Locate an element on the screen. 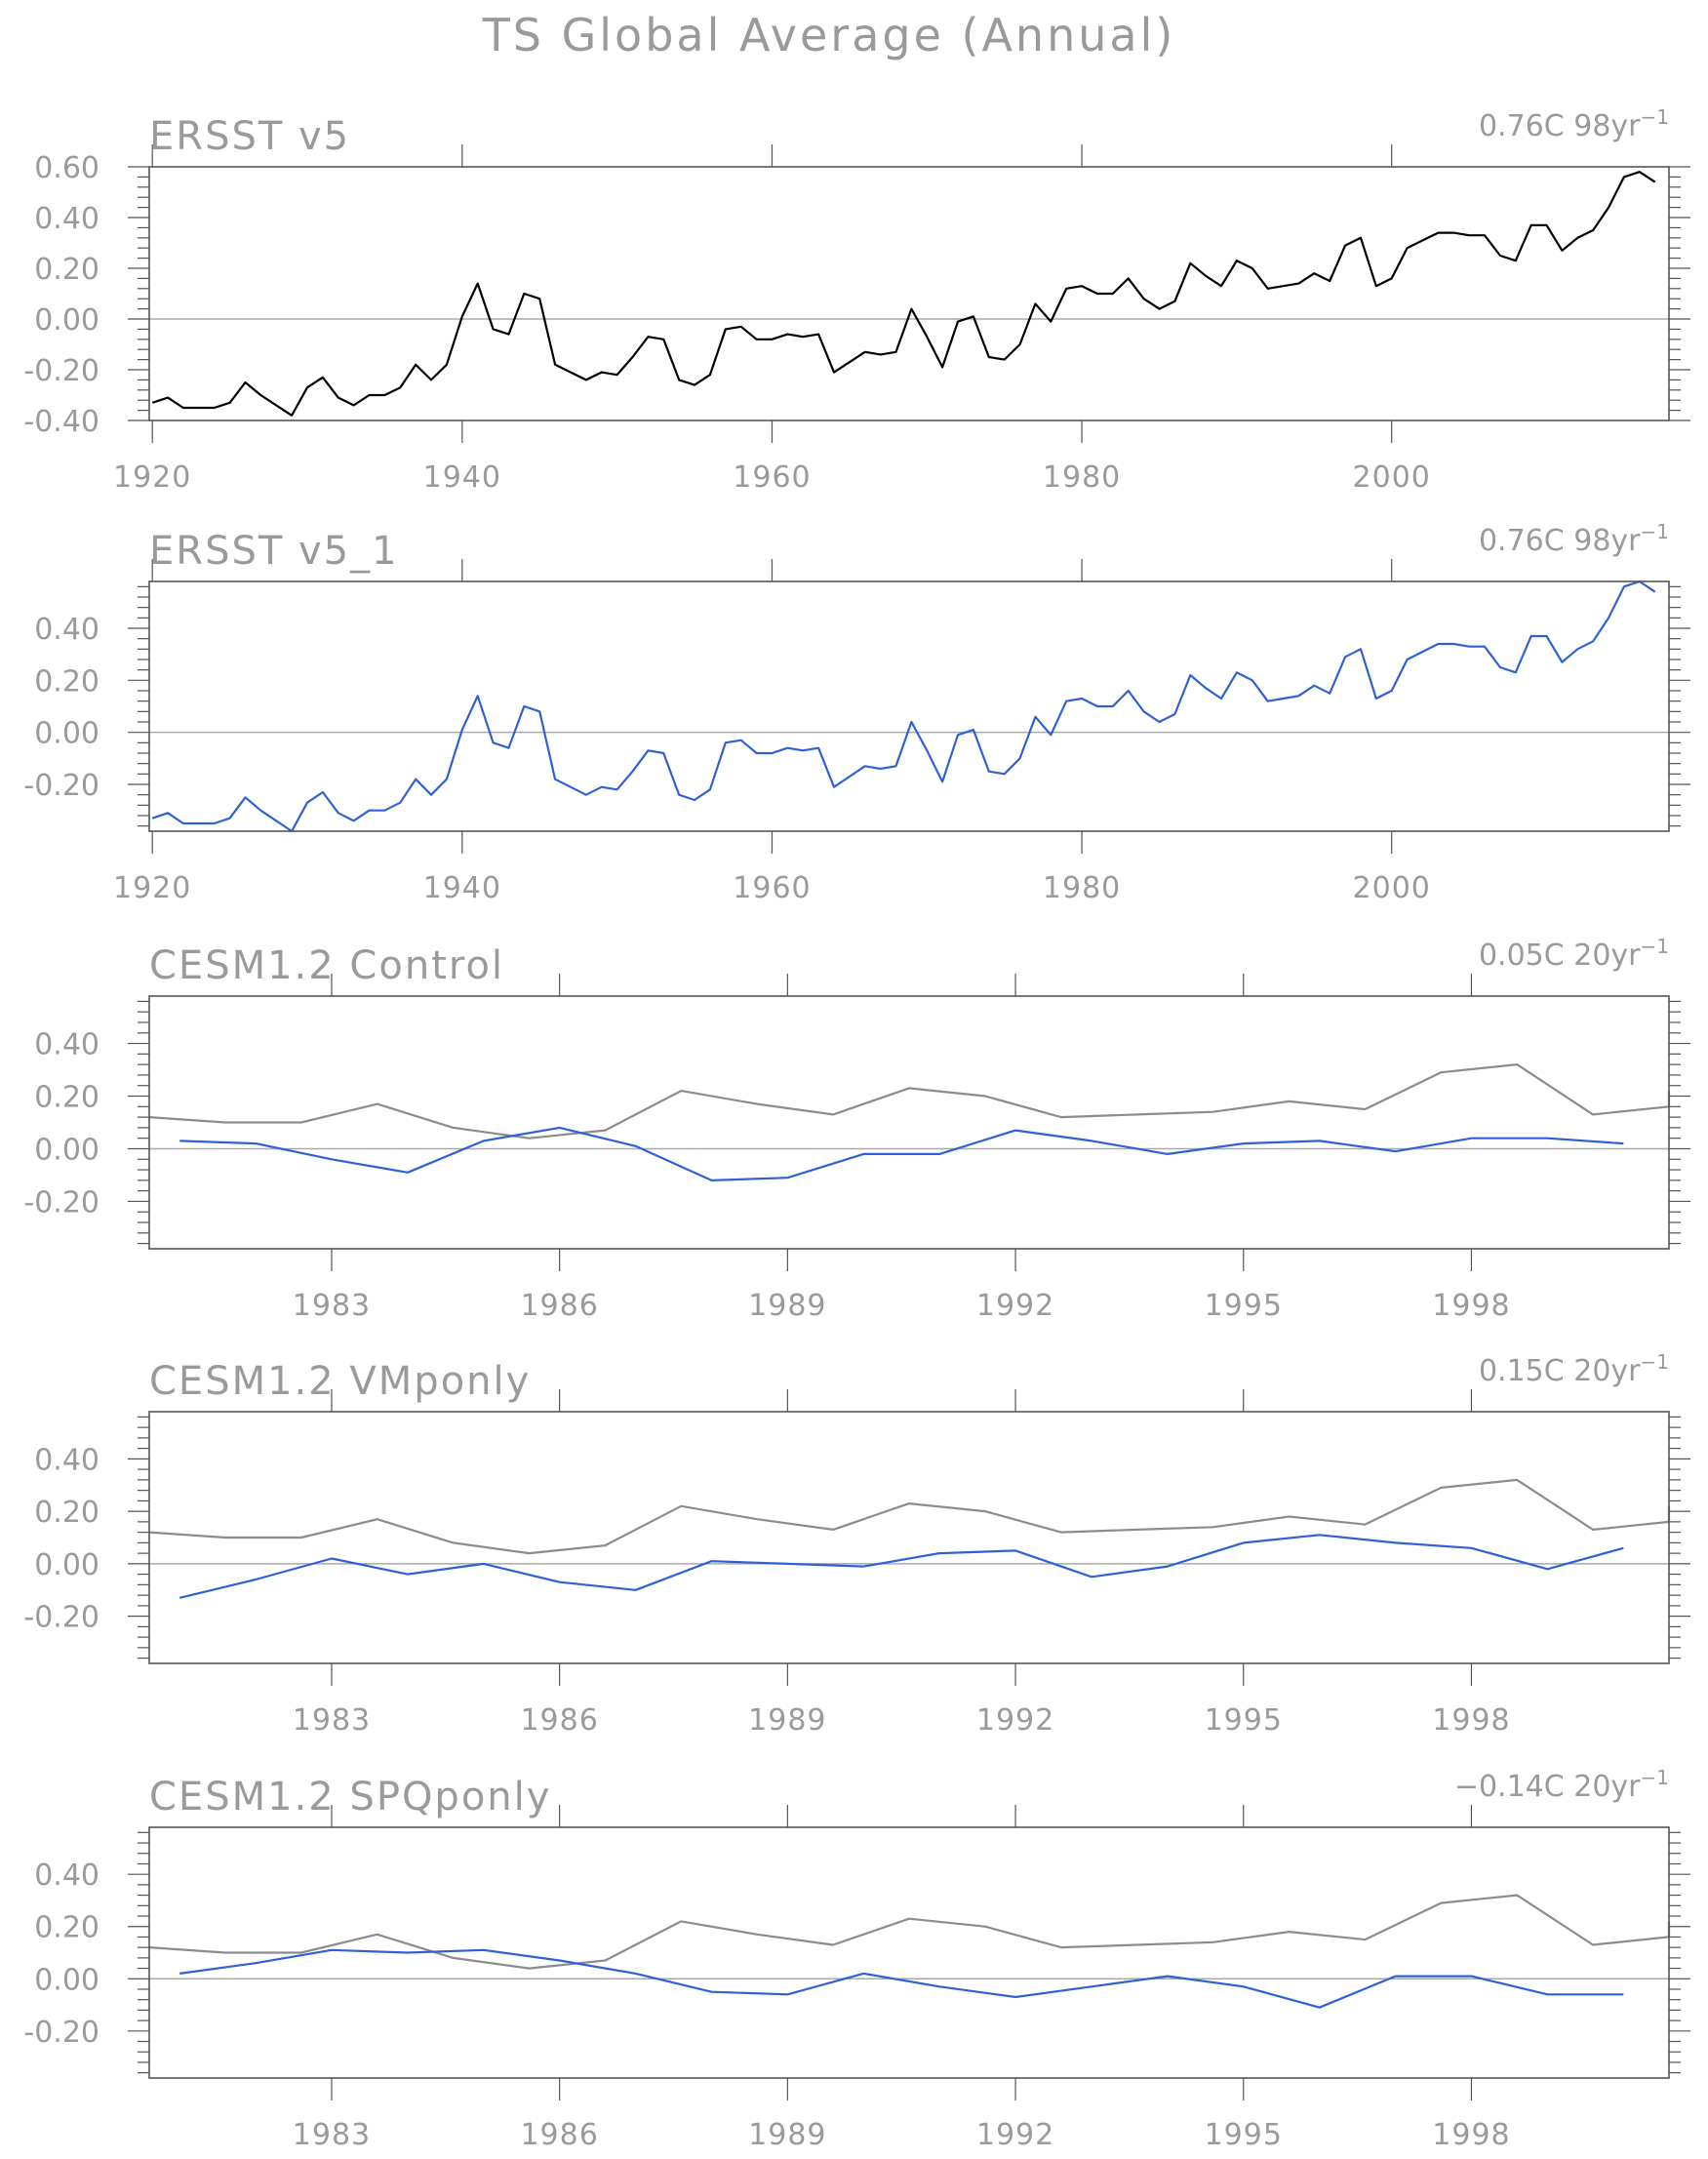 The image size is (1708, 2159). y-tick-label: 0.60 is located at coordinates (66, 168).